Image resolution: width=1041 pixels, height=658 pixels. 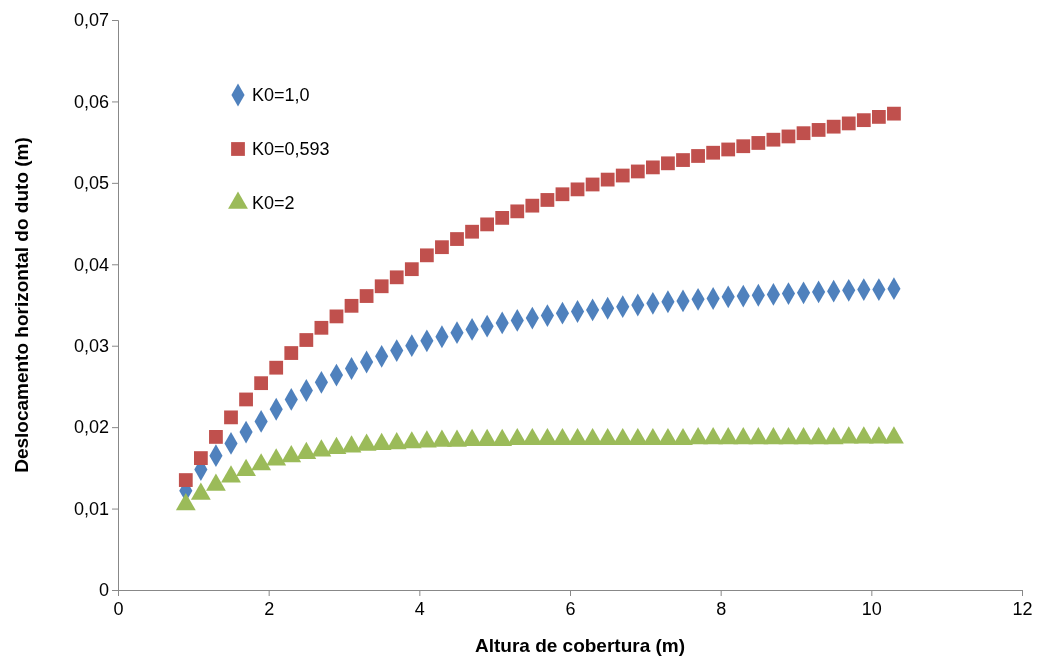 I want to click on legend-label: K0=2, so click(x=273, y=203).